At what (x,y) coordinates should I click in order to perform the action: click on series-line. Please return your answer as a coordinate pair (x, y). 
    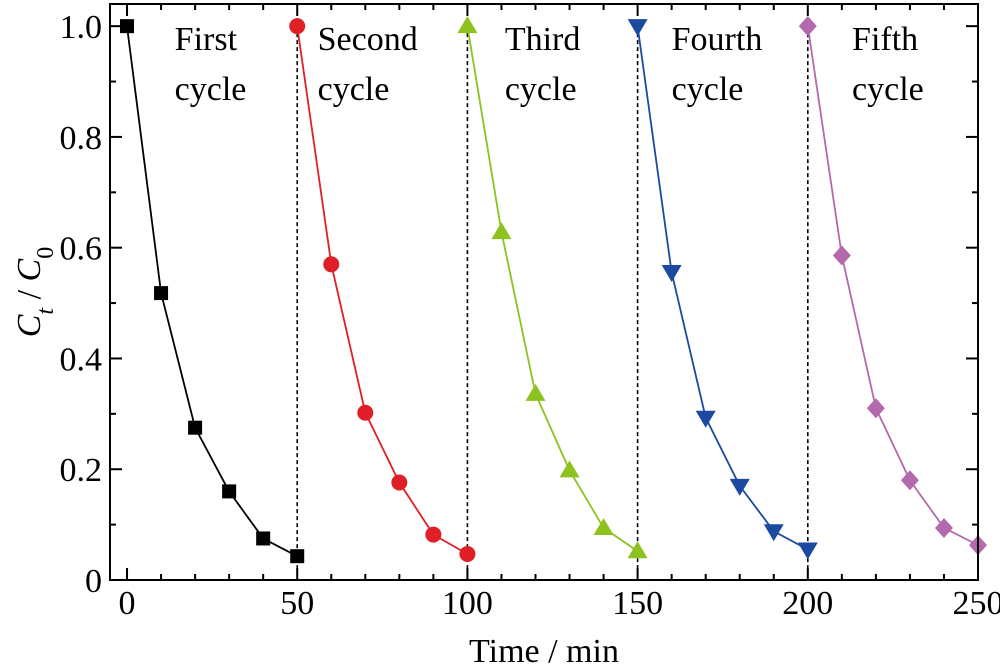
    Looking at the image, I should click on (722, 288).